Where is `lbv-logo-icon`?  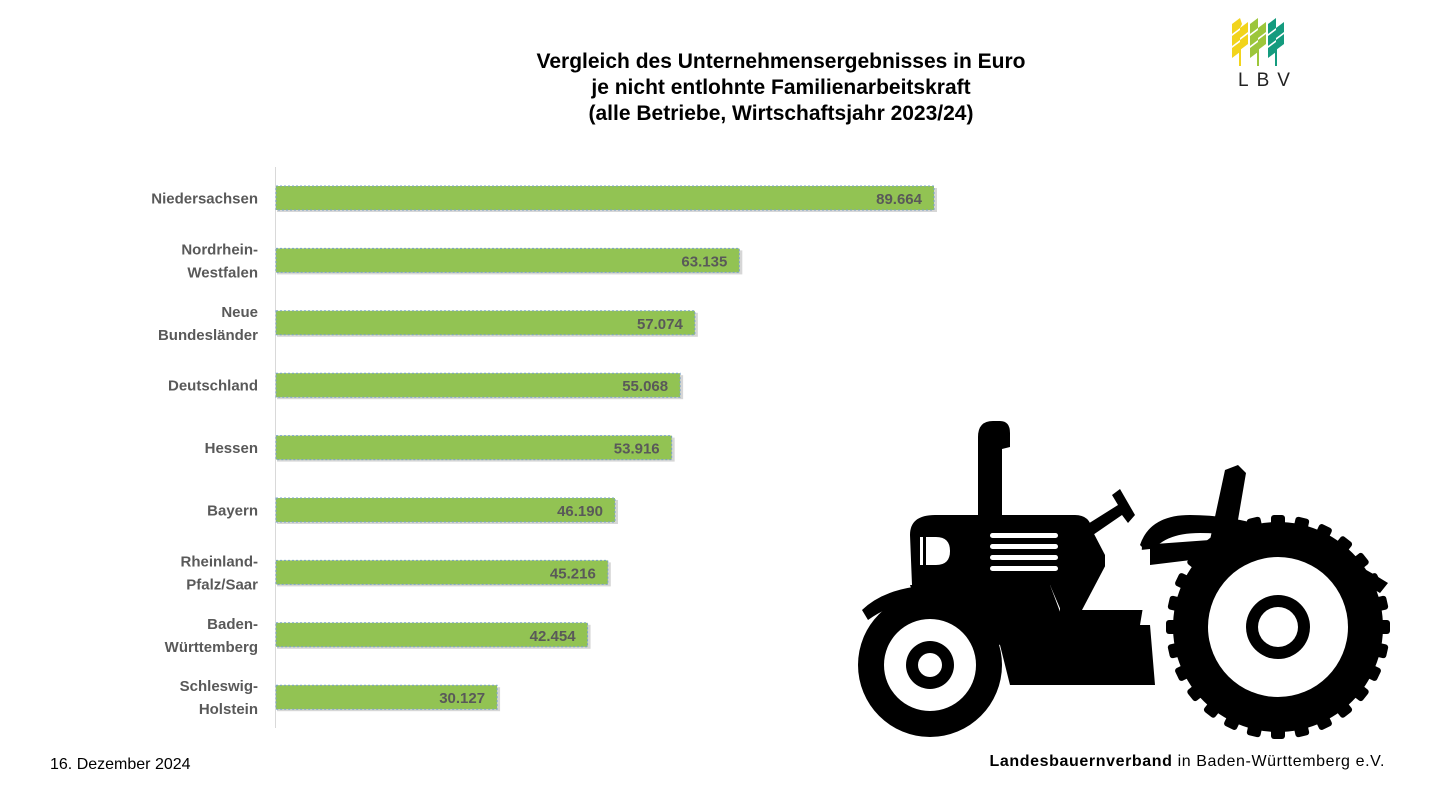
lbv-logo-icon is located at coordinates (1258, 42).